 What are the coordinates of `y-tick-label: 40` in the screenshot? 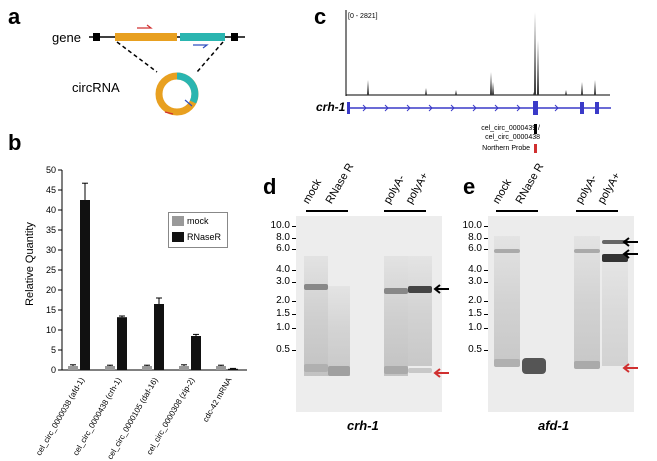 It's located at (51, 210).